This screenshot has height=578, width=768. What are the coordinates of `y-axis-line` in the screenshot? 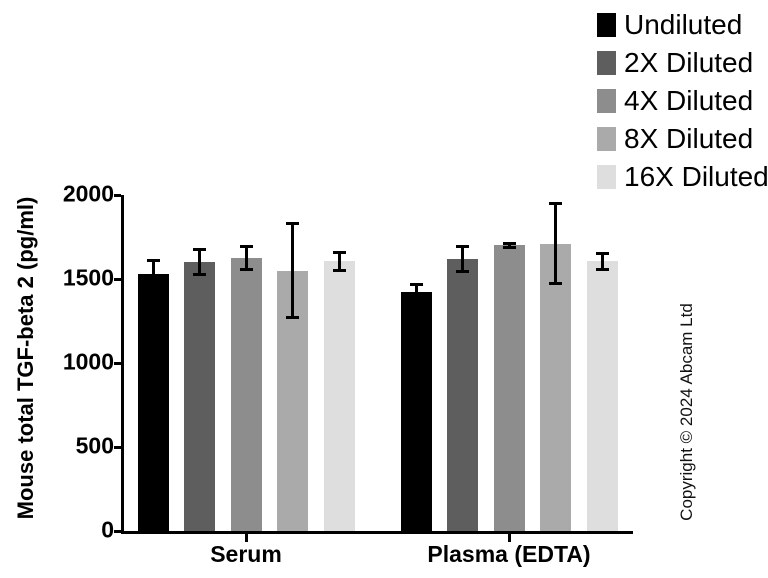 It's located at (122, 364).